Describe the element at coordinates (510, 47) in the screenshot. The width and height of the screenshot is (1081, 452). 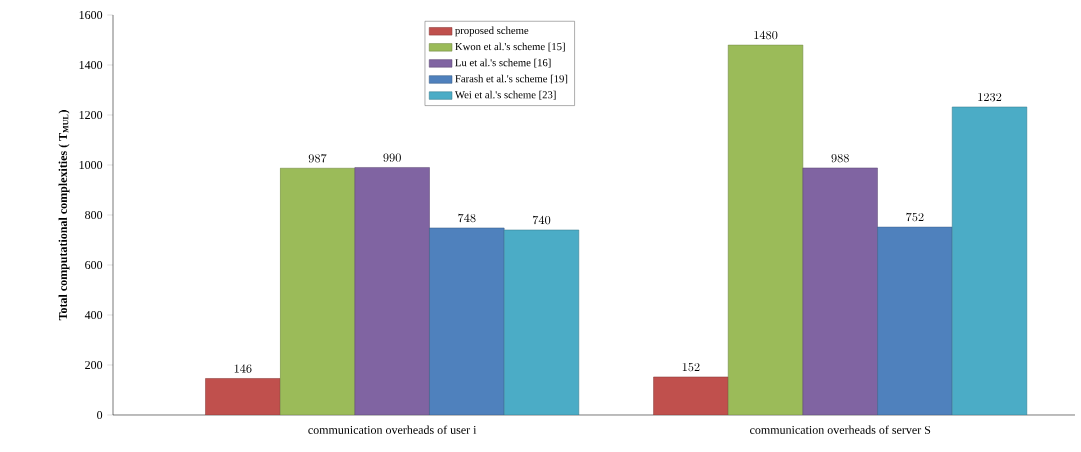
I see `legend-label: Kwon et al.'s scheme [15]` at that location.